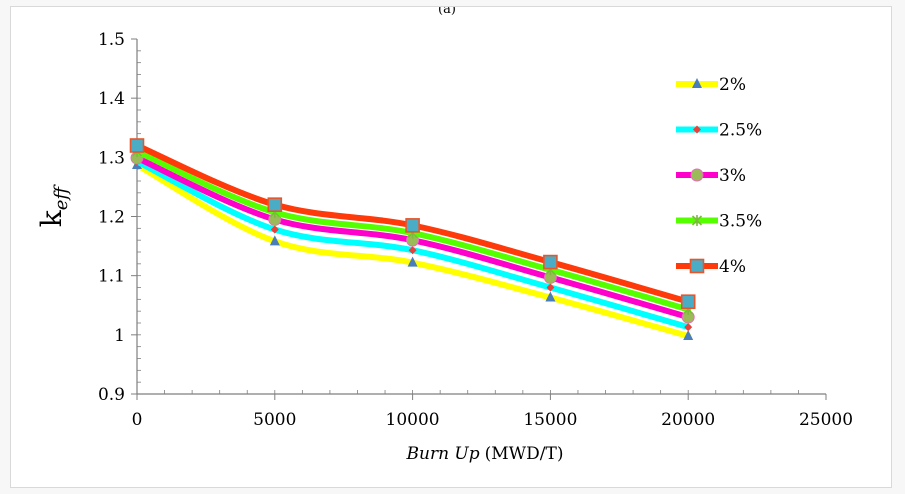 This screenshot has height=494, width=905. I want to click on x-tick-label: 10000, so click(413, 420).